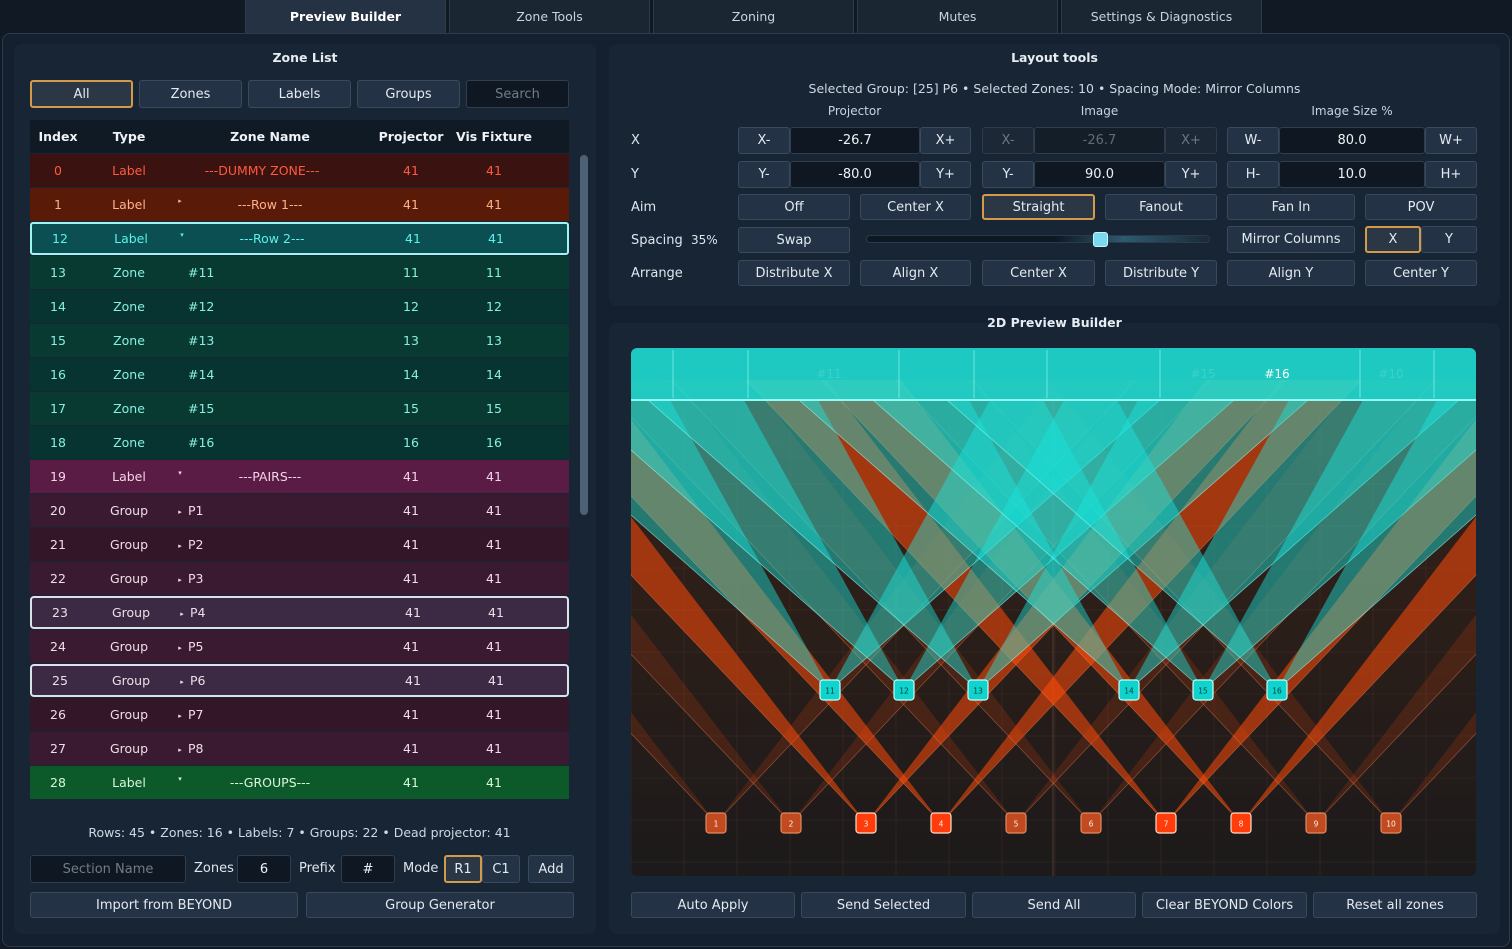 This screenshot has height=949, width=1512. I want to click on table-row: 14 Zone #12 12 12, so click(299, 306).